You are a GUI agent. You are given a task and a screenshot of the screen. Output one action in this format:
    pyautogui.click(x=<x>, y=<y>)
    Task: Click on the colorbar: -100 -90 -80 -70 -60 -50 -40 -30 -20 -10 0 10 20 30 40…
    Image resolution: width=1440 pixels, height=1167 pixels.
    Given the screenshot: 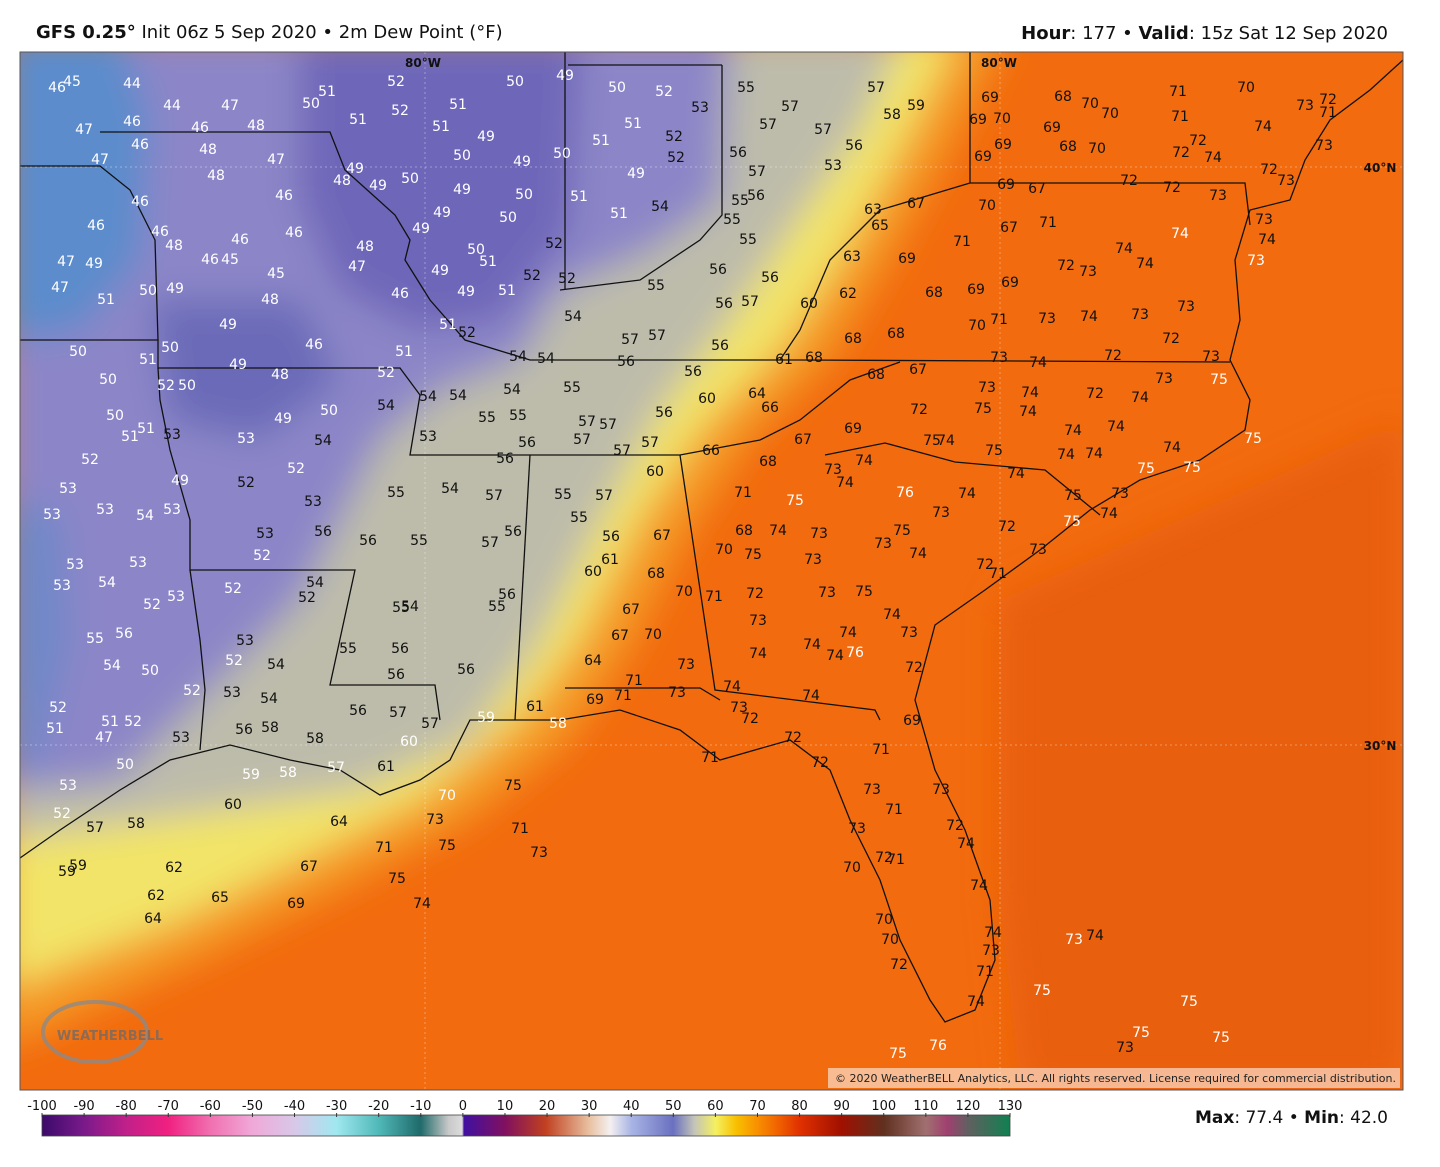 What is the action you would take?
    pyautogui.click(x=525, y=1118)
    